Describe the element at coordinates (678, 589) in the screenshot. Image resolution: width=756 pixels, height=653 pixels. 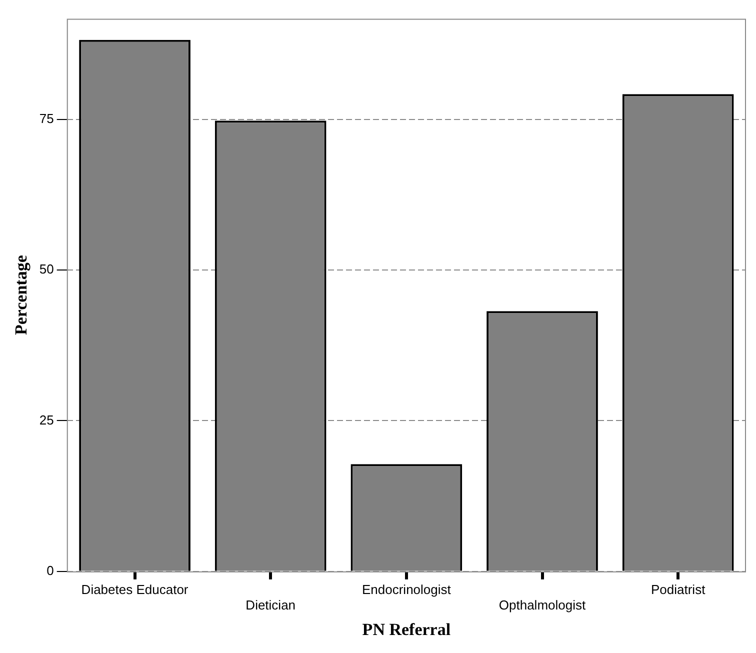
I see `x-tick-label: Podiatrist` at that location.